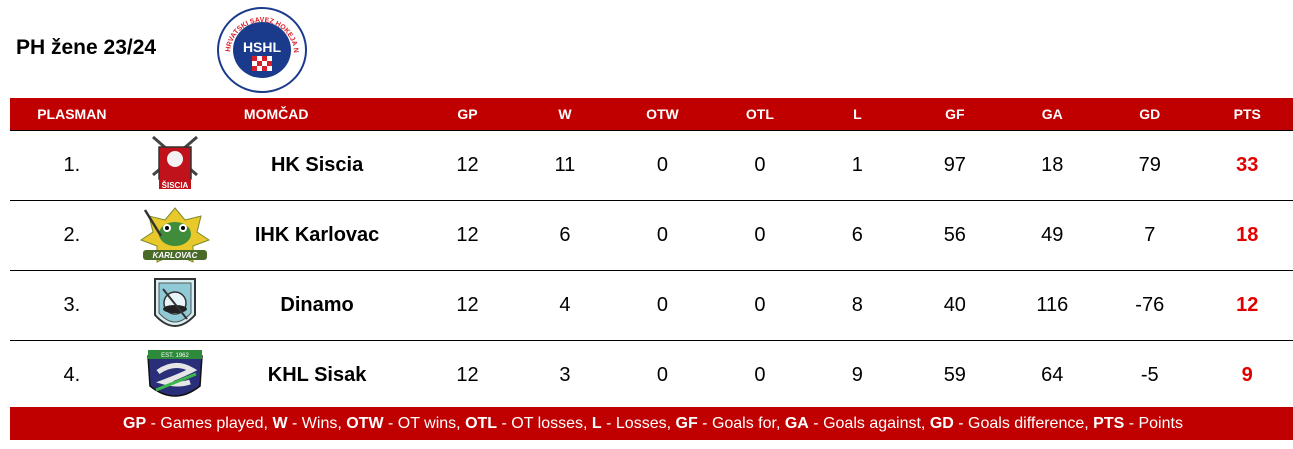 Image resolution: width=1293 pixels, height=449 pixels. What do you see at coordinates (1150, 165) in the screenshot?
I see `cell-gd: 79` at bounding box center [1150, 165].